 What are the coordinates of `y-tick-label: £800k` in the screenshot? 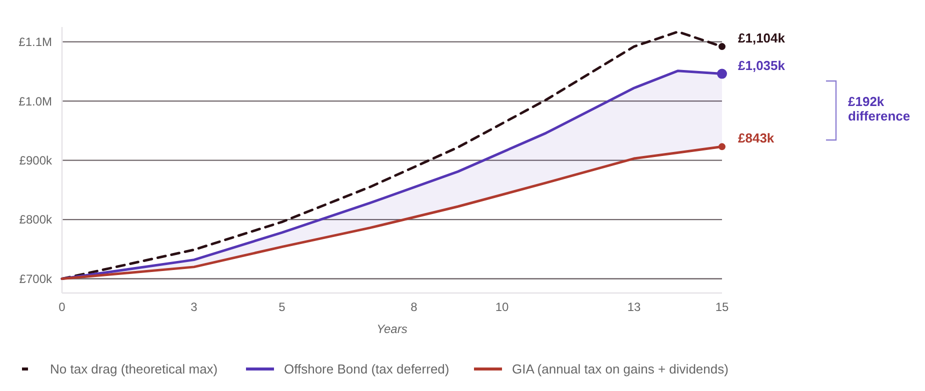 It's located at (36, 219).